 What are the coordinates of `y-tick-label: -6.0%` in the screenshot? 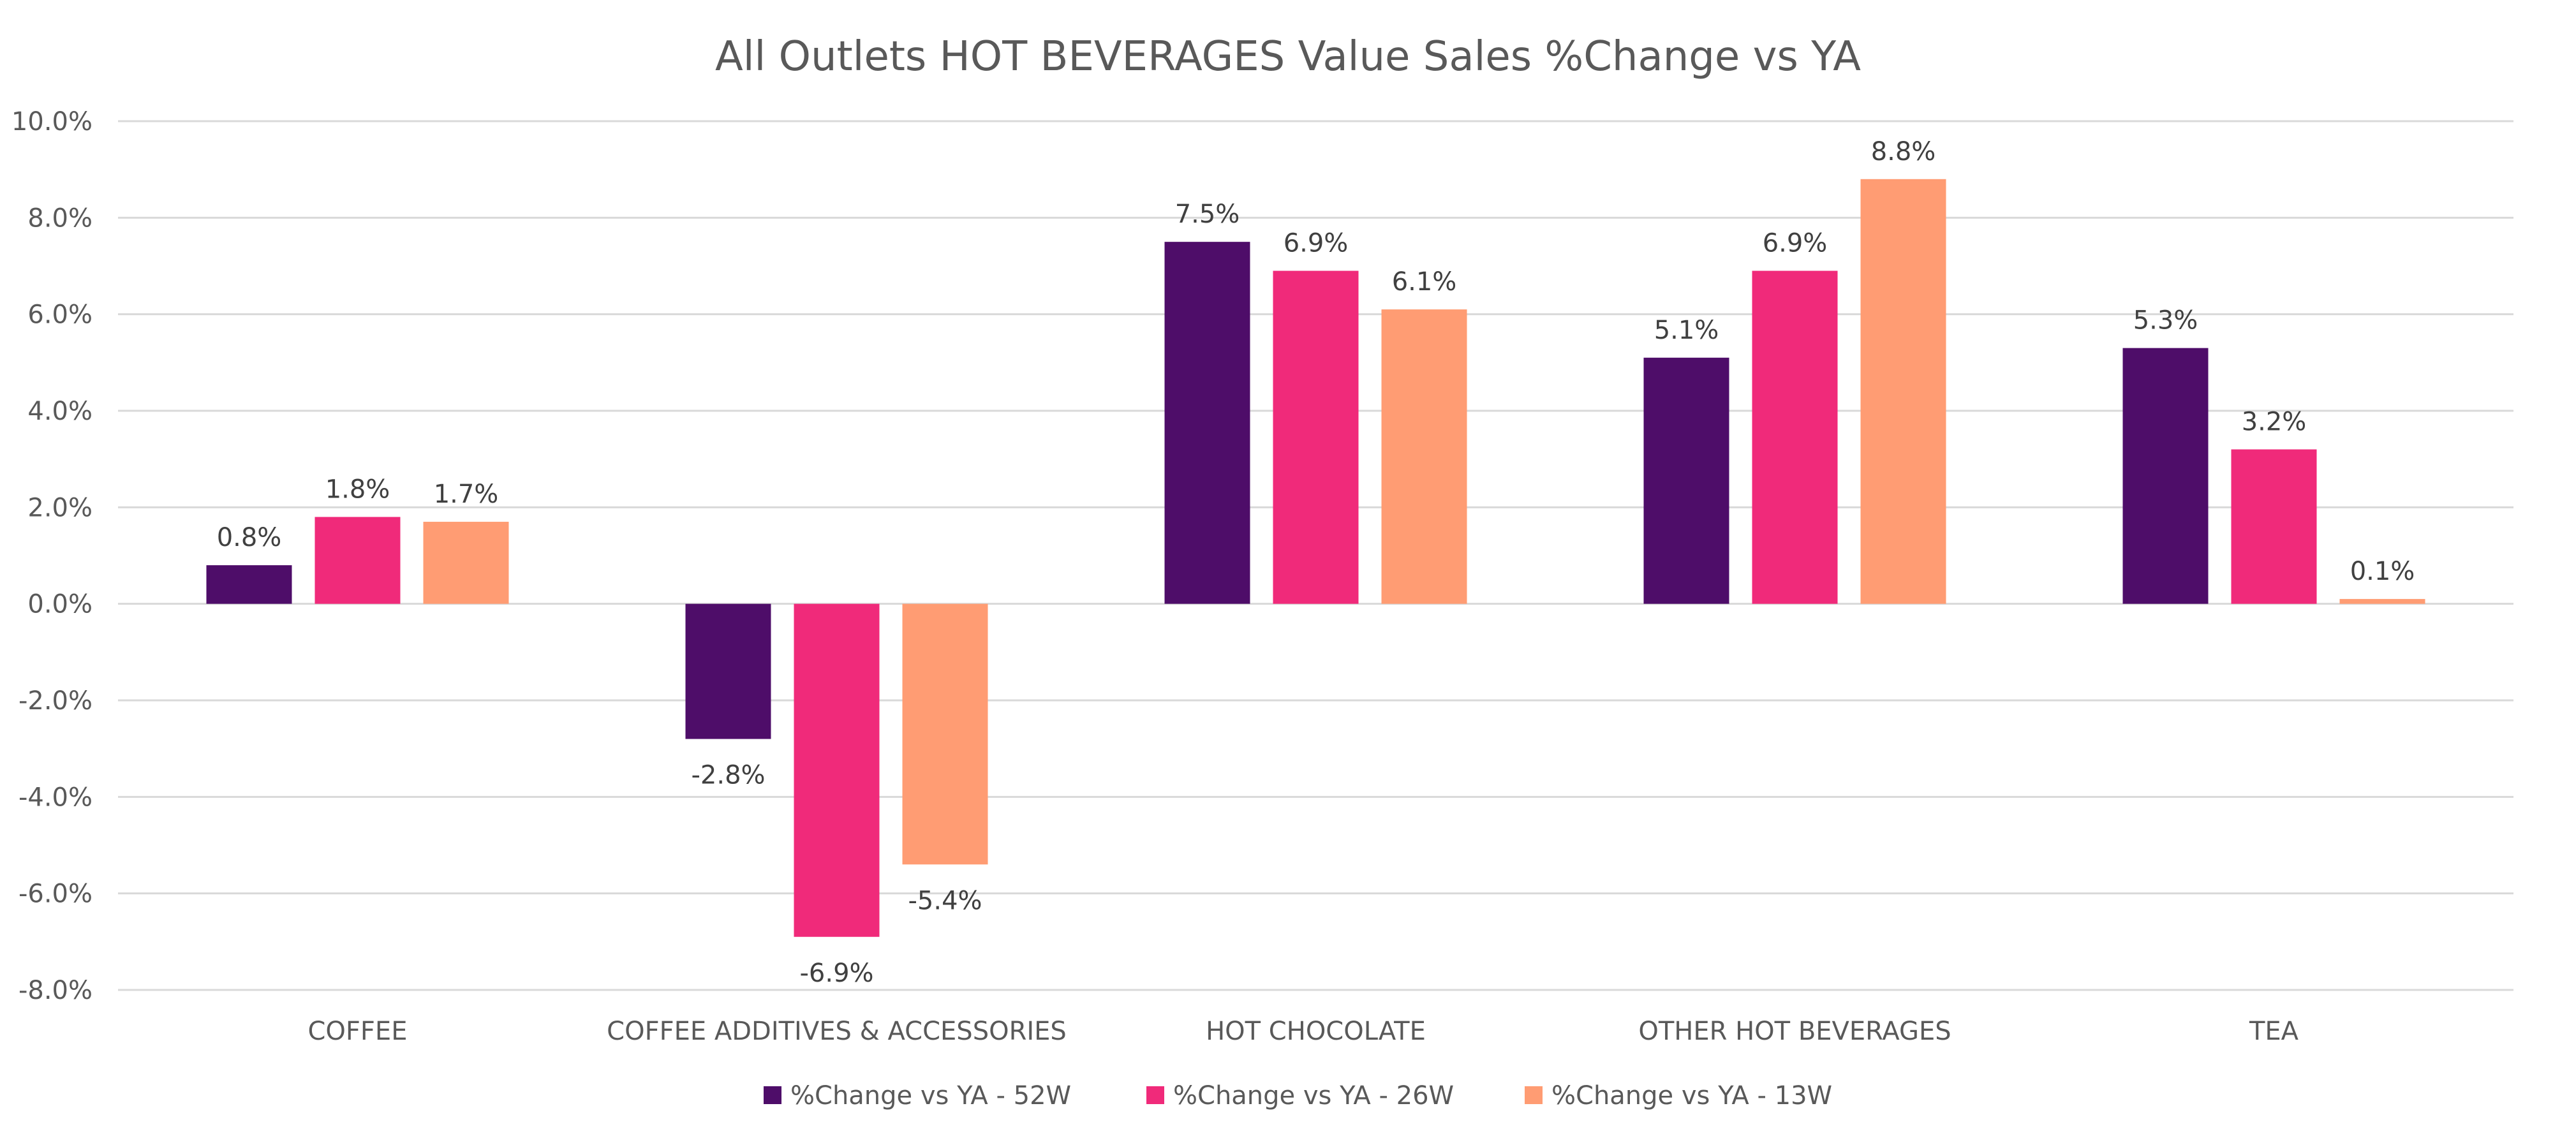 It's located at (56, 894).